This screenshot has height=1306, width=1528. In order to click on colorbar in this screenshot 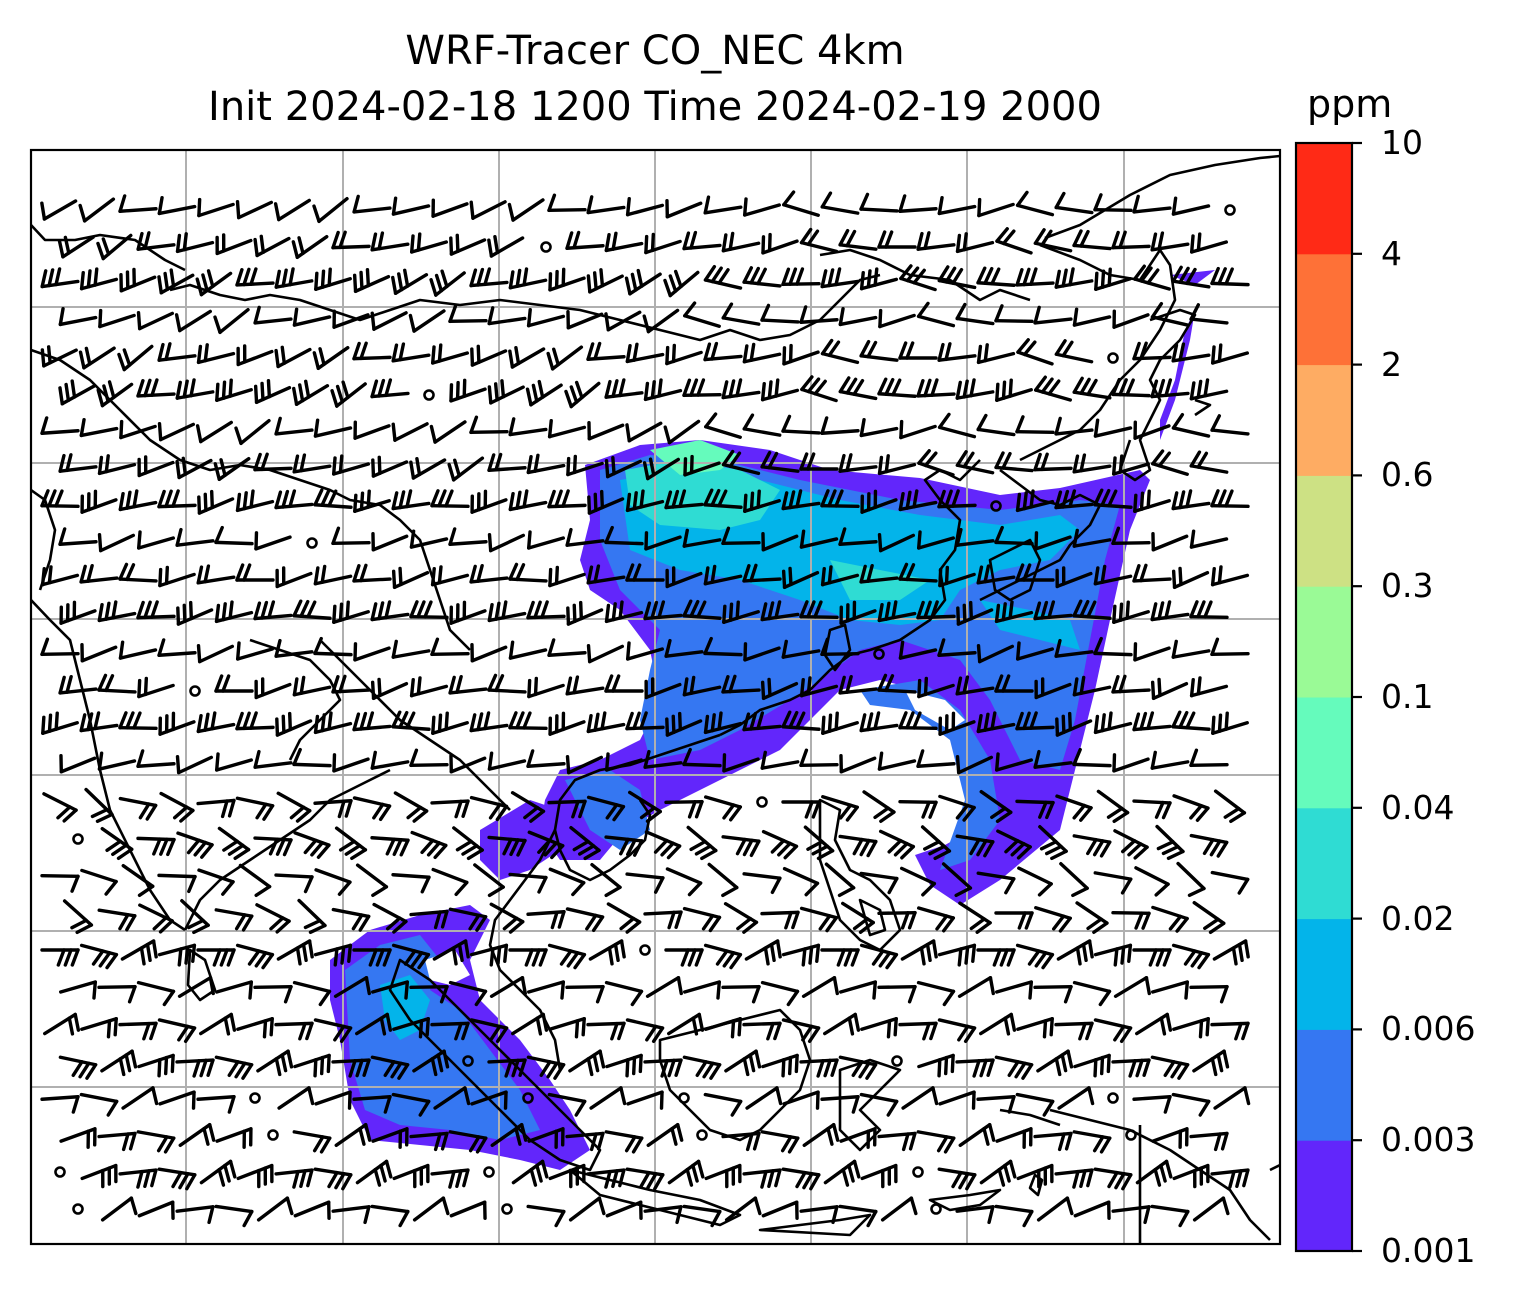, I will do `click(1324, 697)`.